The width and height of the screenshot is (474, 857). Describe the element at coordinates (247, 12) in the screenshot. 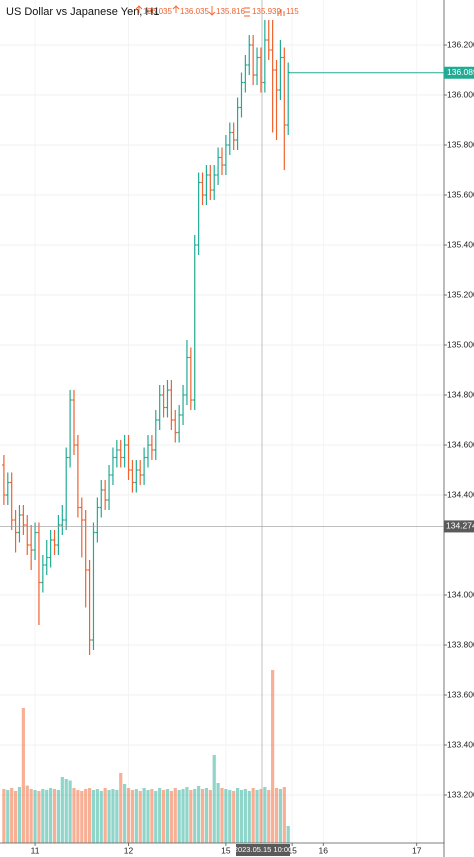

I see `close-icon` at that location.